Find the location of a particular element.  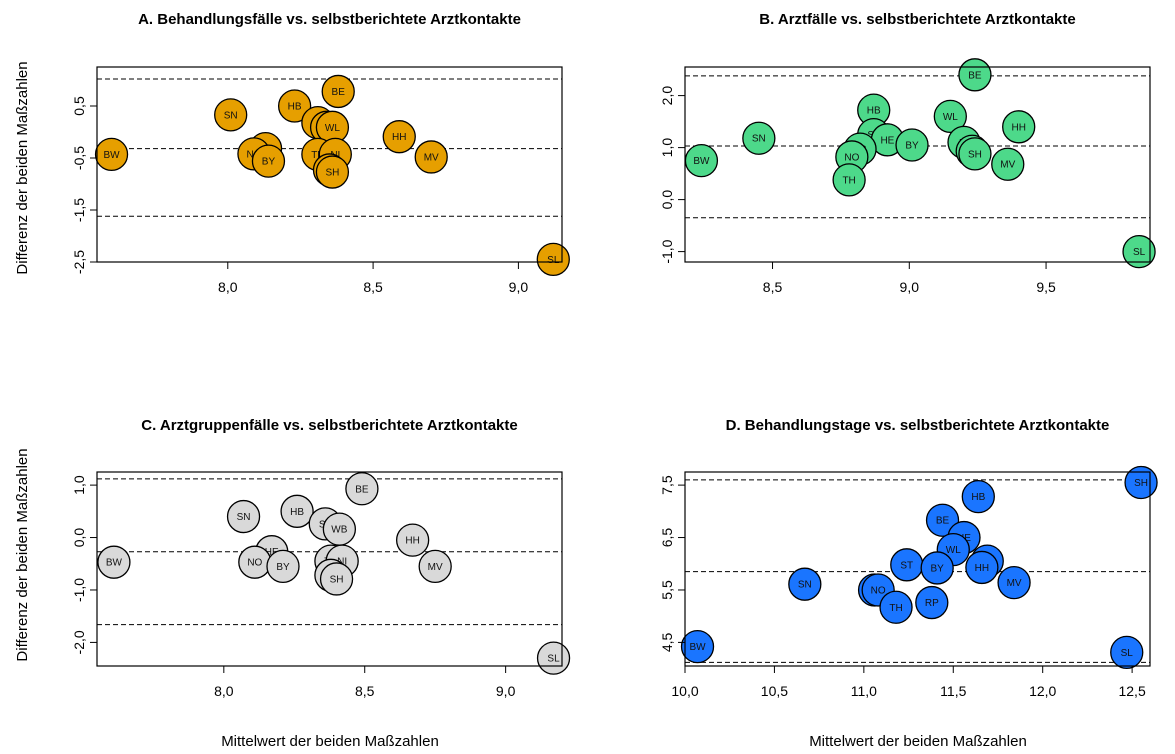

panel-B-point-hh is located at coordinates (1019, 127).